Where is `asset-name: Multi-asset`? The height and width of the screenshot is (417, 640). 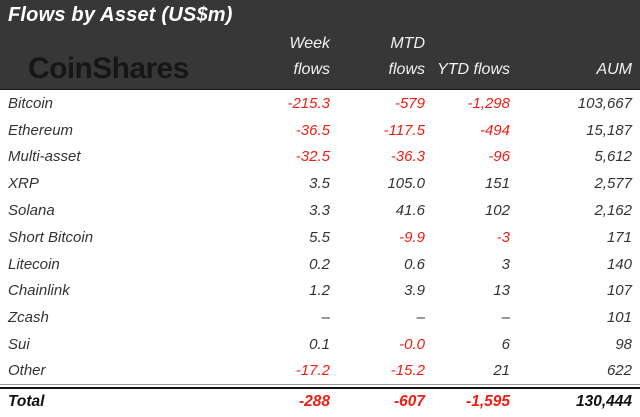
asset-name: Multi-asset is located at coordinates (44, 157).